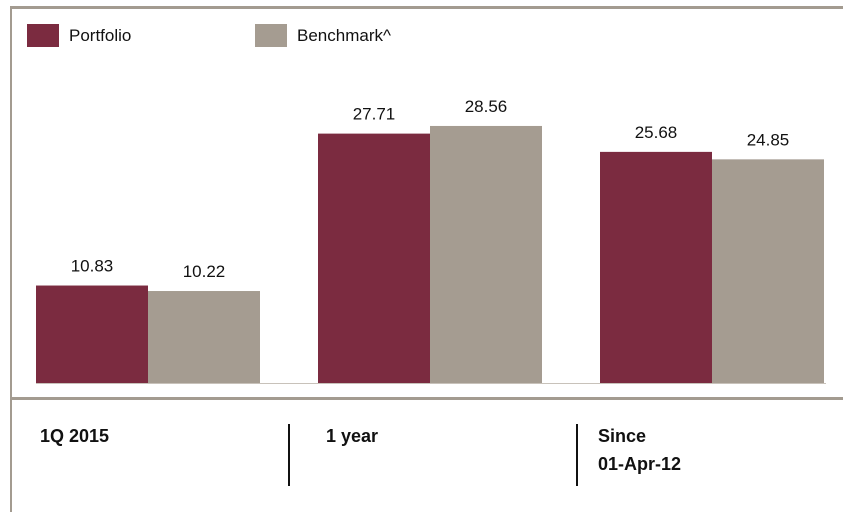  What do you see at coordinates (11, 259) in the screenshot?
I see `frame-left-border` at bounding box center [11, 259].